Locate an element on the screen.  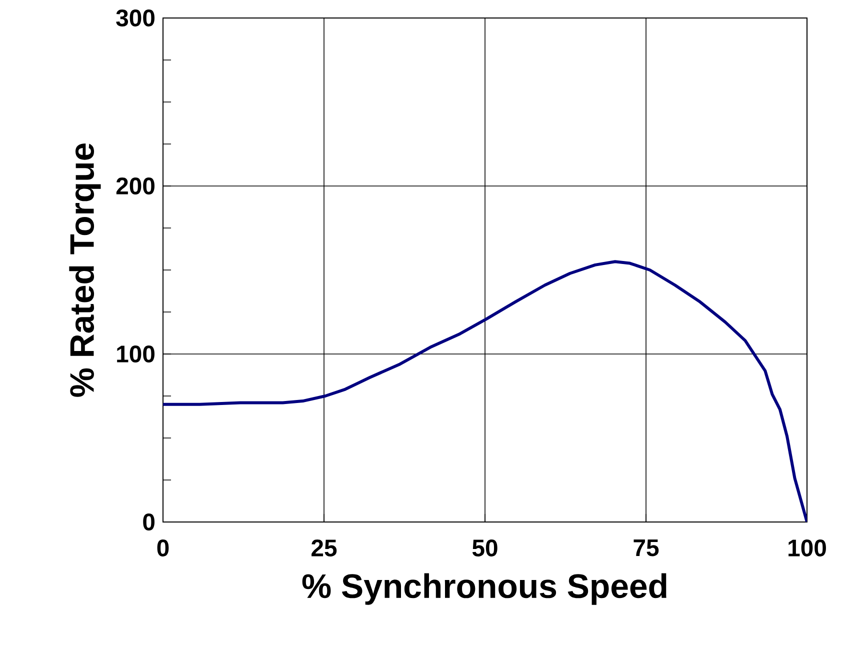
x-tick-label: 50 is located at coordinates (485, 548).